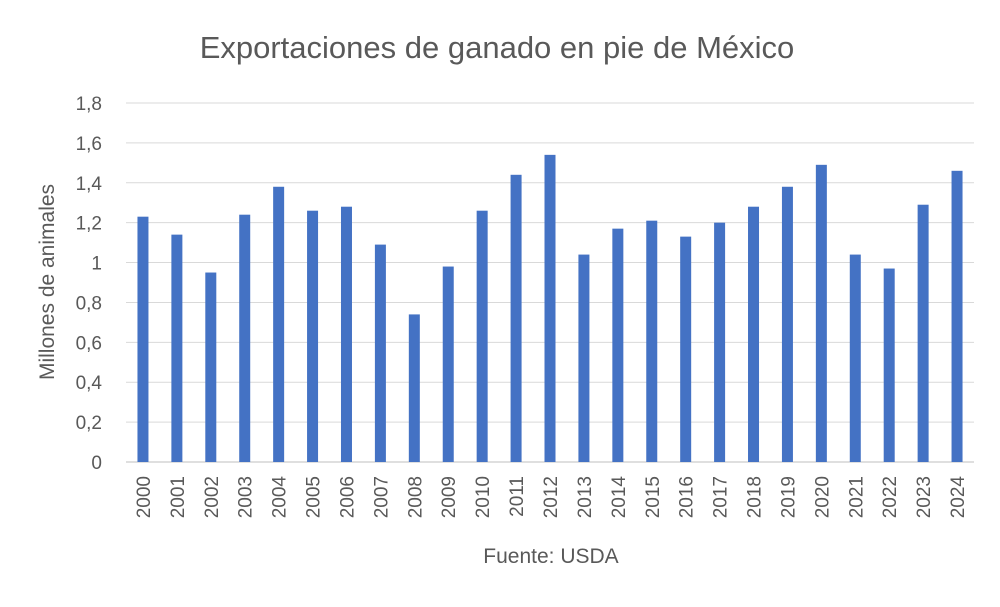 Image resolution: width=1000 pixels, height=607 pixels. I want to click on x-tick-label: 2002, so click(212, 497).